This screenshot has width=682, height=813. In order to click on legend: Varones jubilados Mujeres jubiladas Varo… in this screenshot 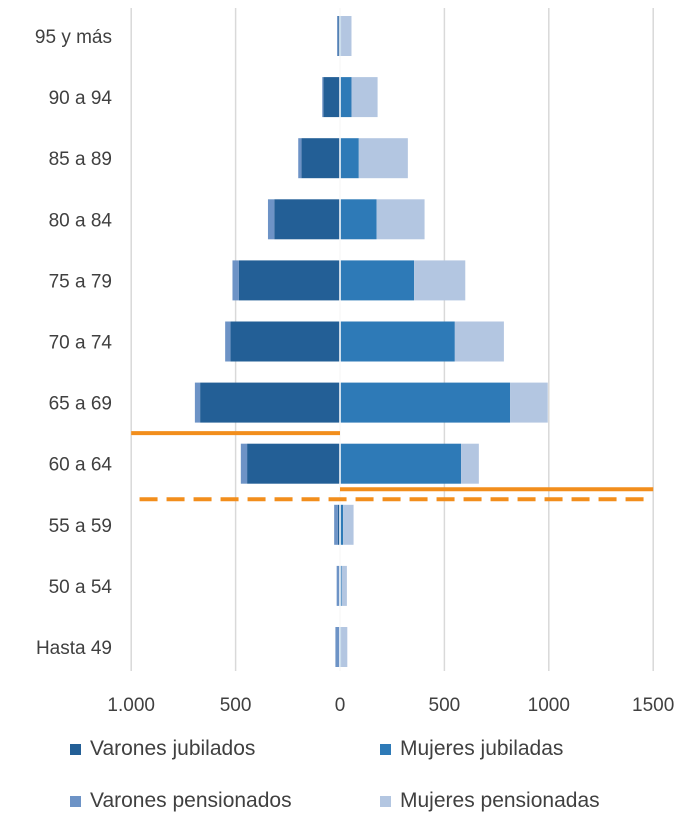, I will do `click(341, 769)`.